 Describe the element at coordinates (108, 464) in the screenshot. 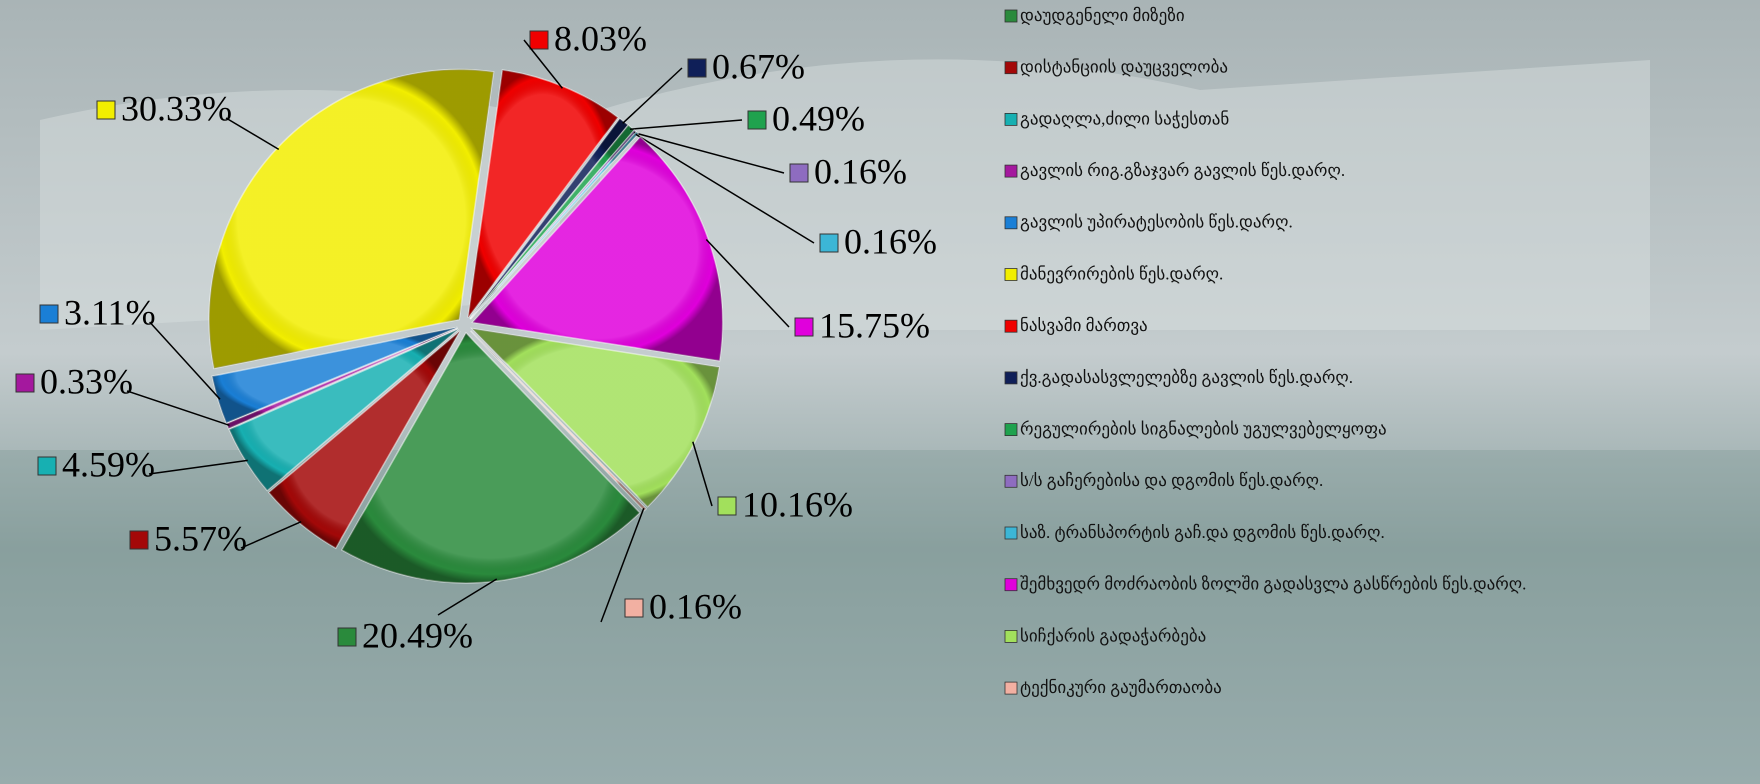

I see `data-label: 4.59%` at that location.